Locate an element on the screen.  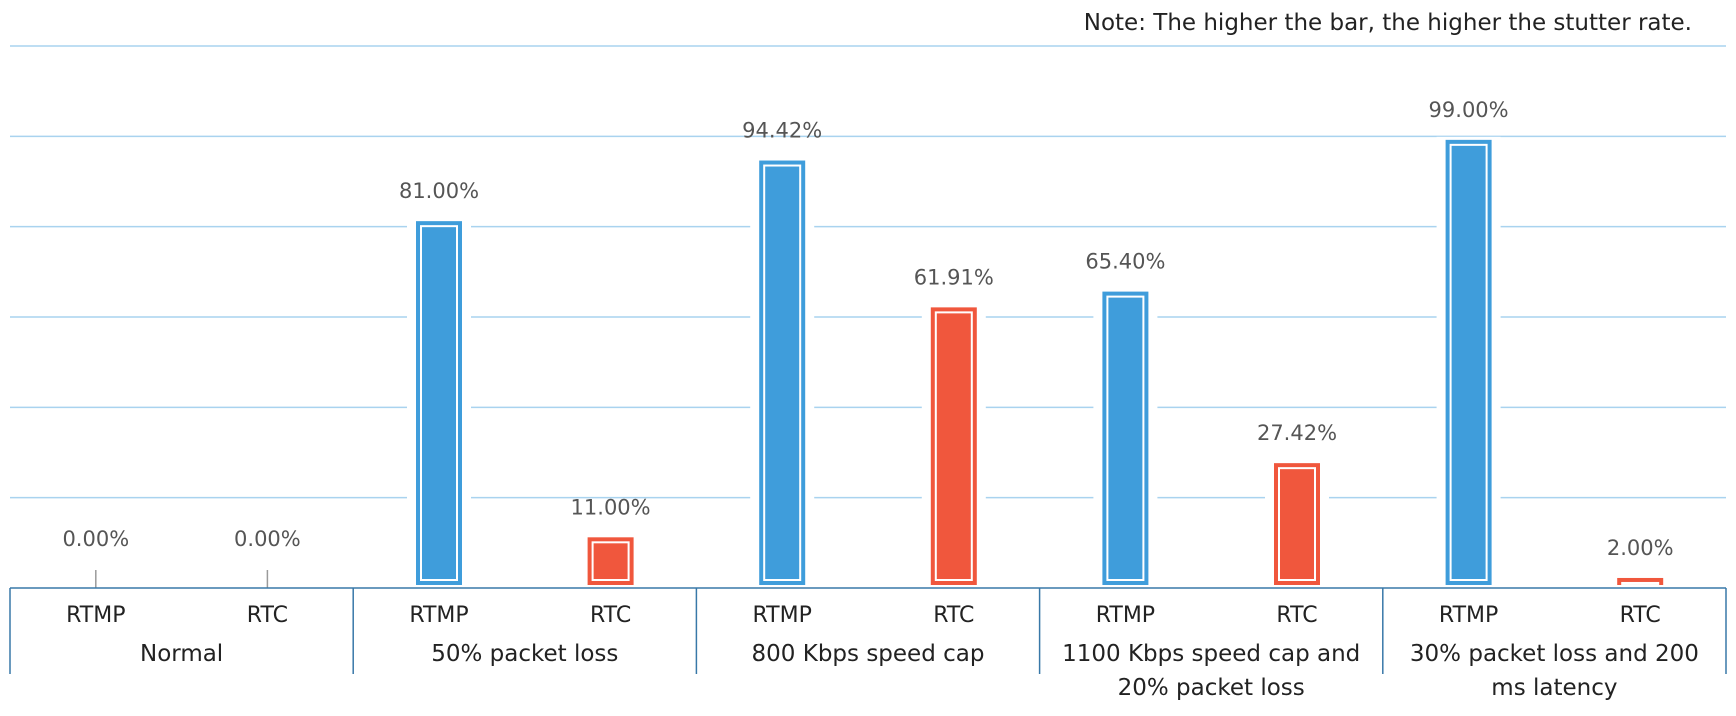
data-label: 2.00% is located at coordinates (1640, 548).